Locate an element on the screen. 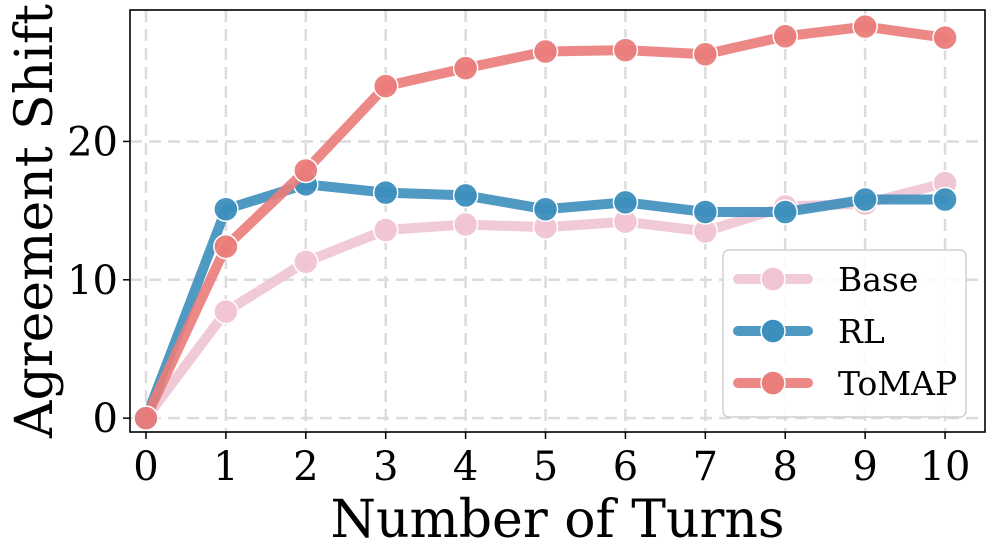 The height and width of the screenshot is (556, 996). x-tick-label: 10 is located at coordinates (945, 467).